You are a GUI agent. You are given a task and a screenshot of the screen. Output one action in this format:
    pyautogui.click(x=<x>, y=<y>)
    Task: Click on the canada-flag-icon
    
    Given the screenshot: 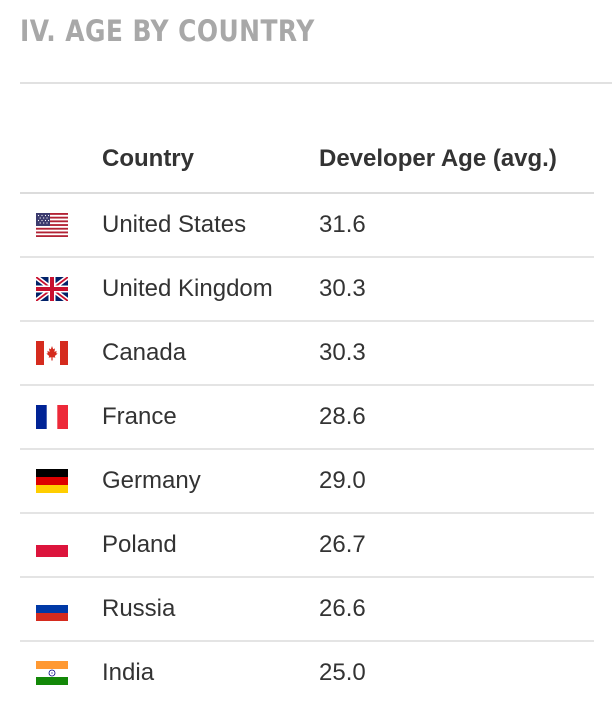 What is the action you would take?
    pyautogui.click(x=52, y=353)
    